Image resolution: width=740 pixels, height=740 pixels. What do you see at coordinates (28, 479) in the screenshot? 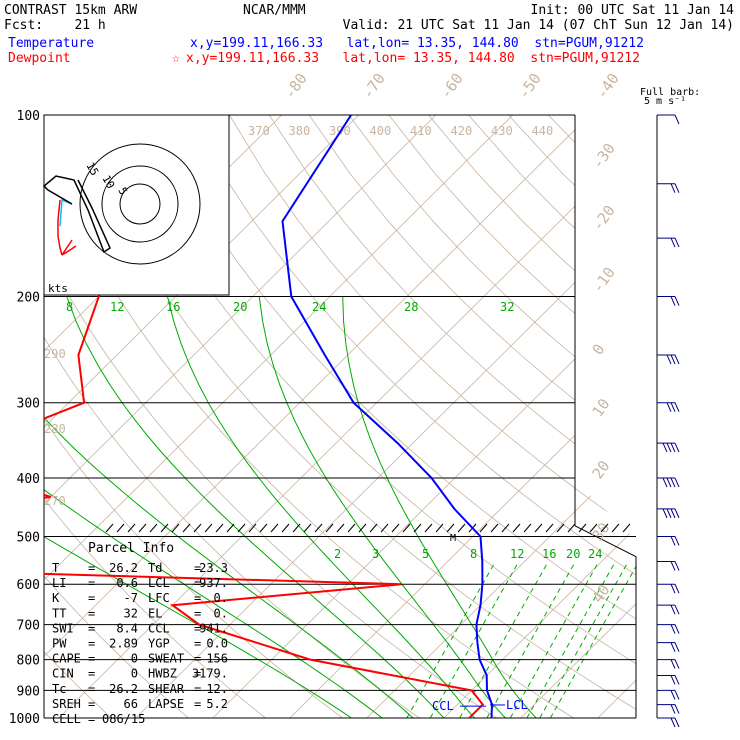
I see `pressure-label-400: 400` at bounding box center [28, 479].